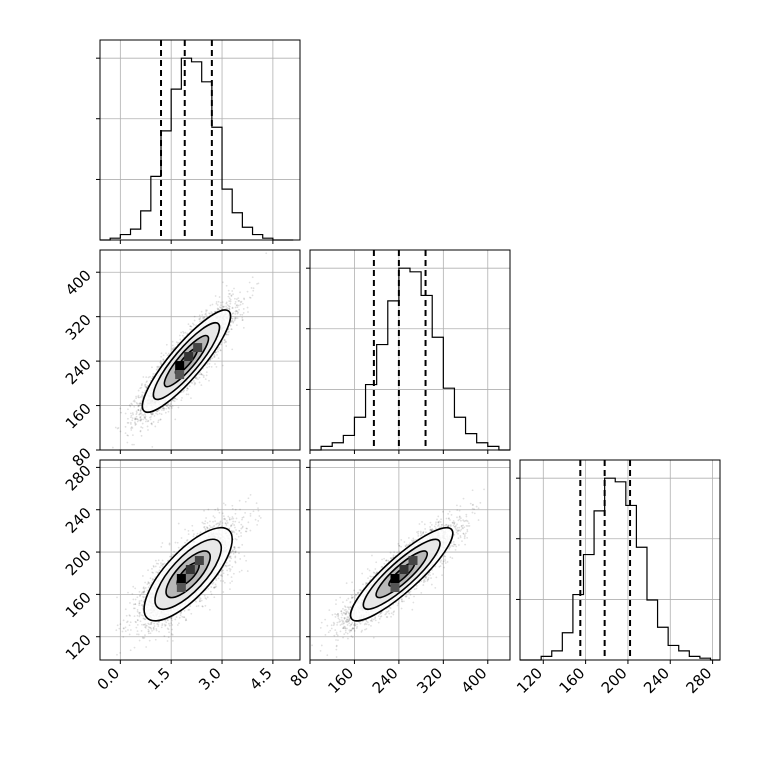 The image size is (760, 760). What do you see at coordinates (159, 679) in the screenshot?
I see `x-tick-label: 1.5` at bounding box center [159, 679].